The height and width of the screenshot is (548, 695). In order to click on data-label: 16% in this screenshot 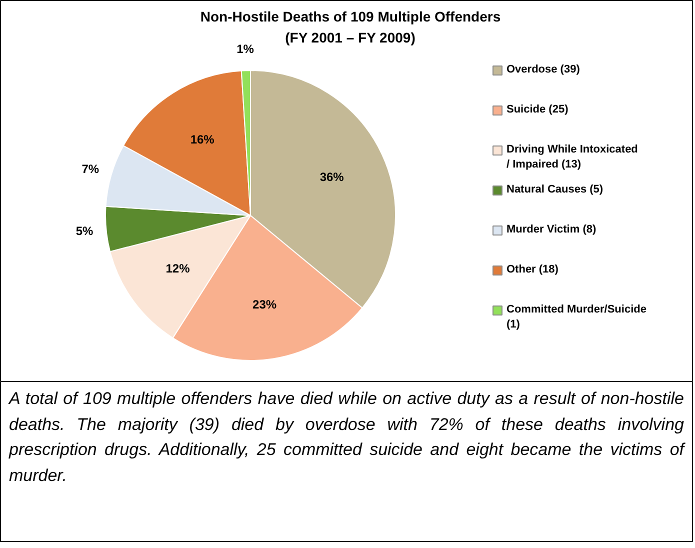, I will do `click(202, 139)`.